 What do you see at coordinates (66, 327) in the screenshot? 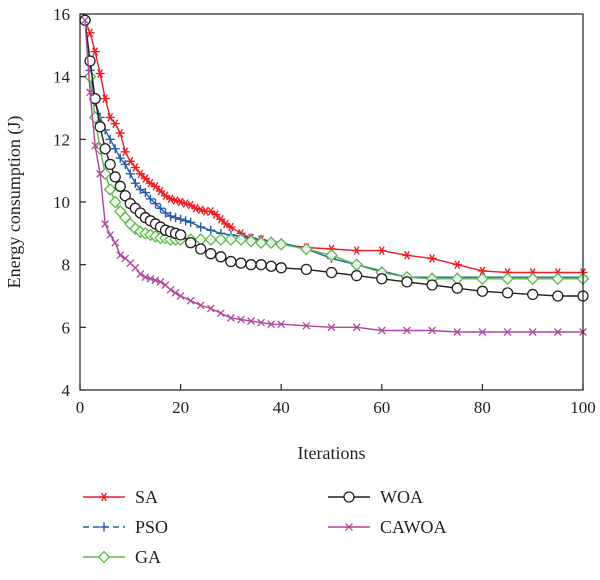
I see `y-tick-label: 6` at bounding box center [66, 327].